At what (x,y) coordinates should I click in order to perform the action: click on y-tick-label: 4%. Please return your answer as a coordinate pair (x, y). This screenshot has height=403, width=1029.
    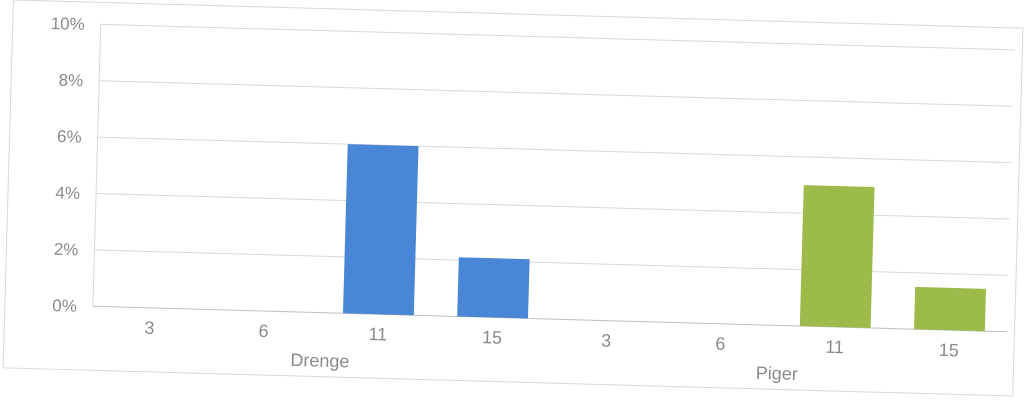
    Looking at the image, I should click on (67, 193).